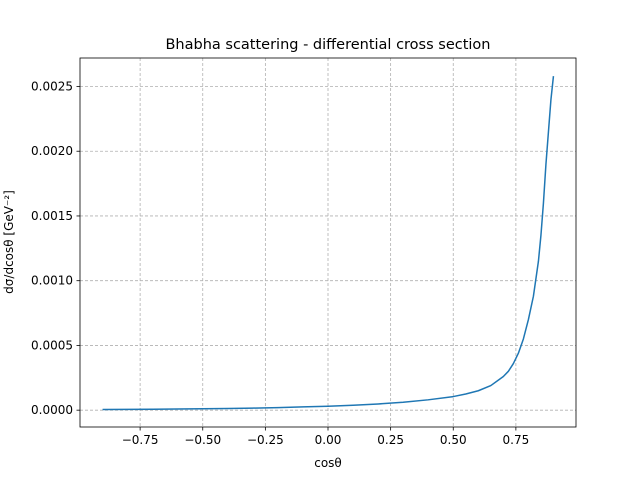 The image size is (640, 480). I want to click on y-tick-label: 0.0020, so click(52, 151).